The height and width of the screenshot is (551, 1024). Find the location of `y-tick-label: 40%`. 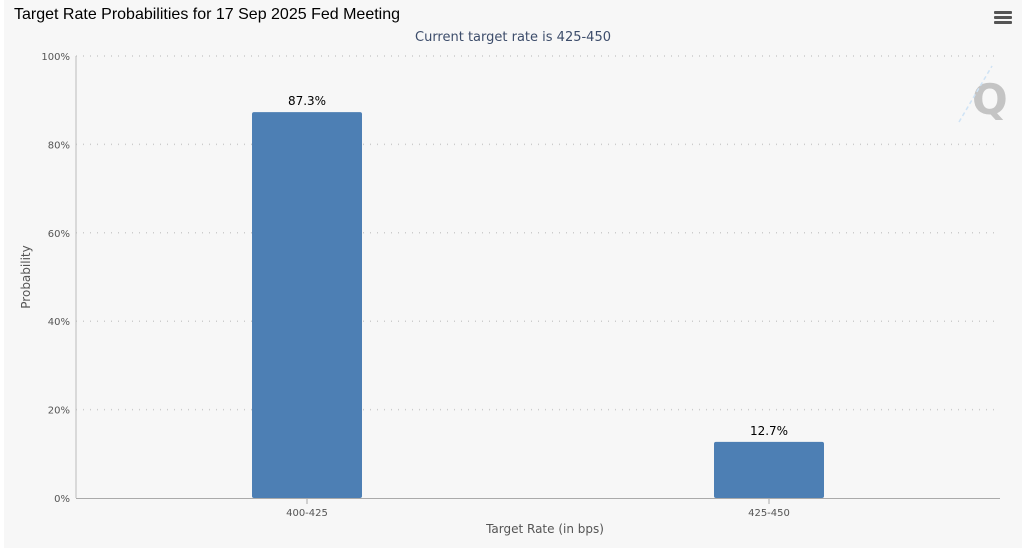

y-tick-label: 40% is located at coordinates (59, 322).